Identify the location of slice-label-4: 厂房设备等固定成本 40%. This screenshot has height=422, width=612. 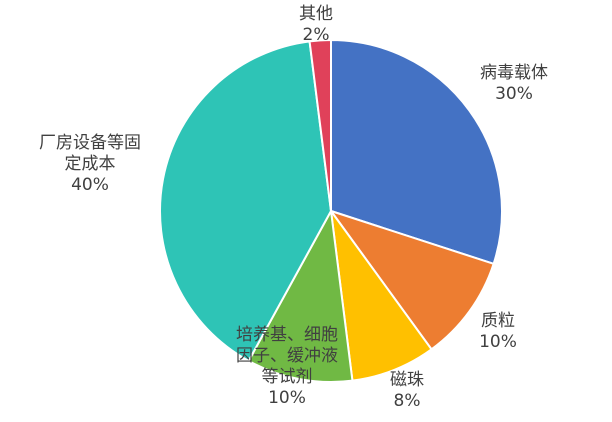
(90, 164).